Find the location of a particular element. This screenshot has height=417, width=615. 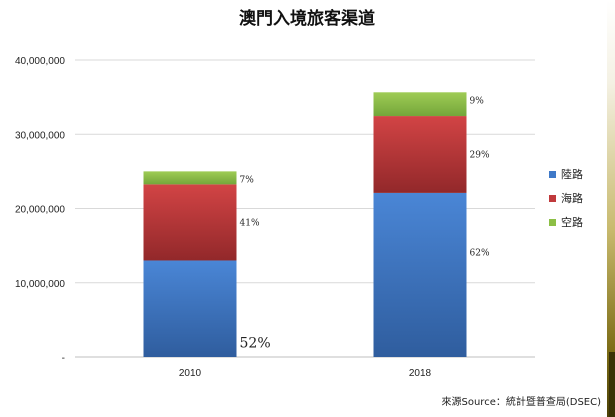

y-tick-label: 20,000,000 is located at coordinates (40, 210).